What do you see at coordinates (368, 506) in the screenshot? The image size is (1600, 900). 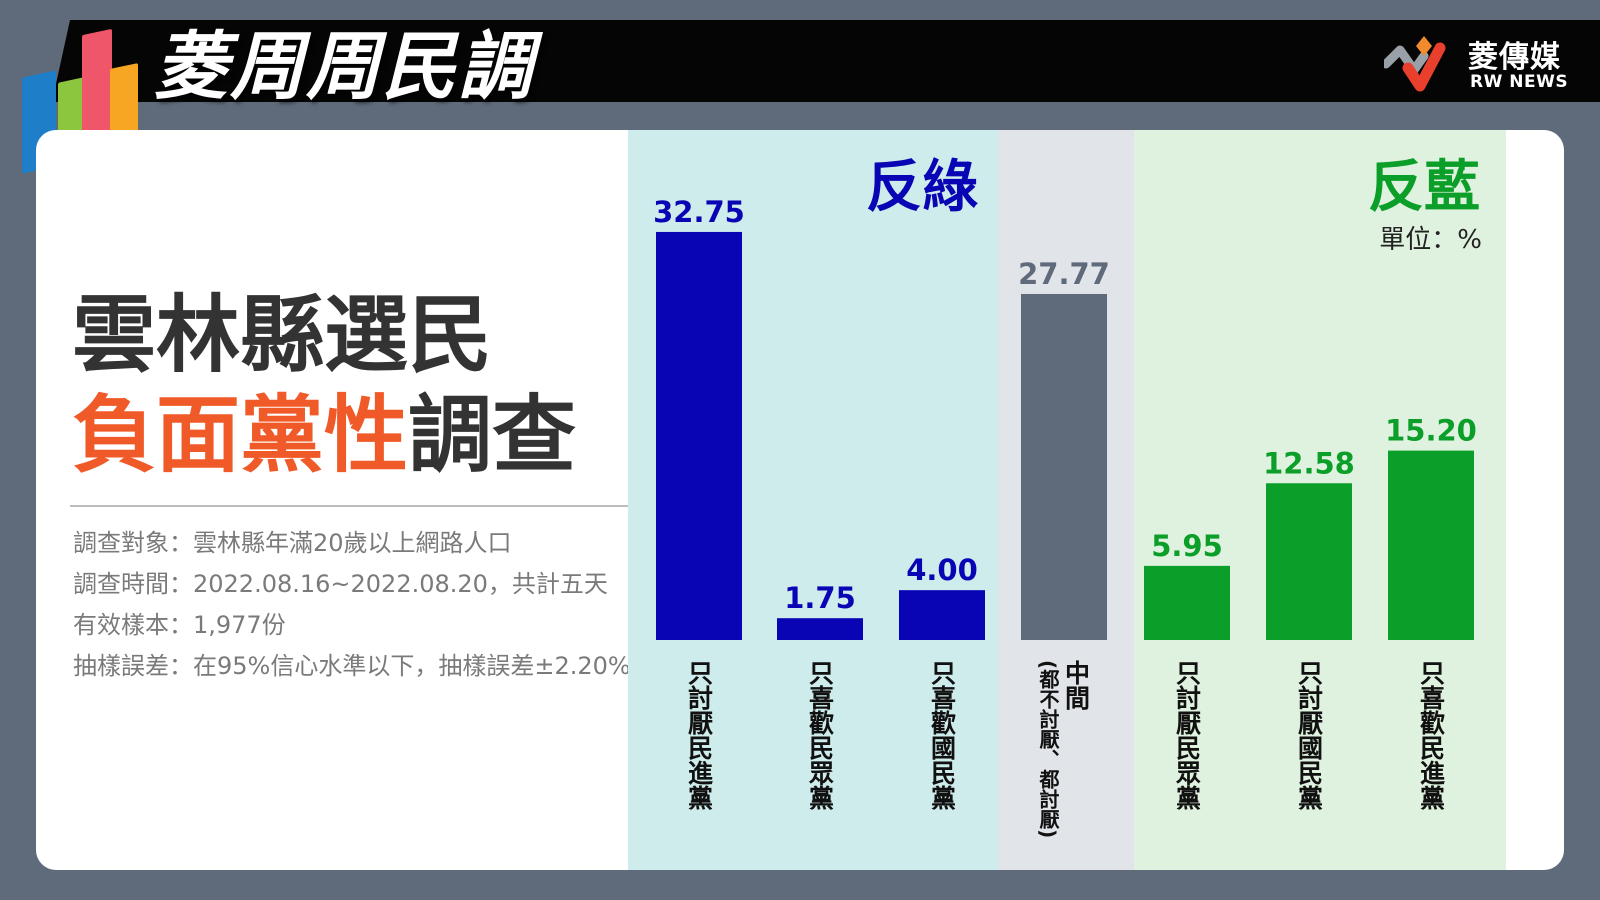 I see `divider` at bounding box center [368, 506].